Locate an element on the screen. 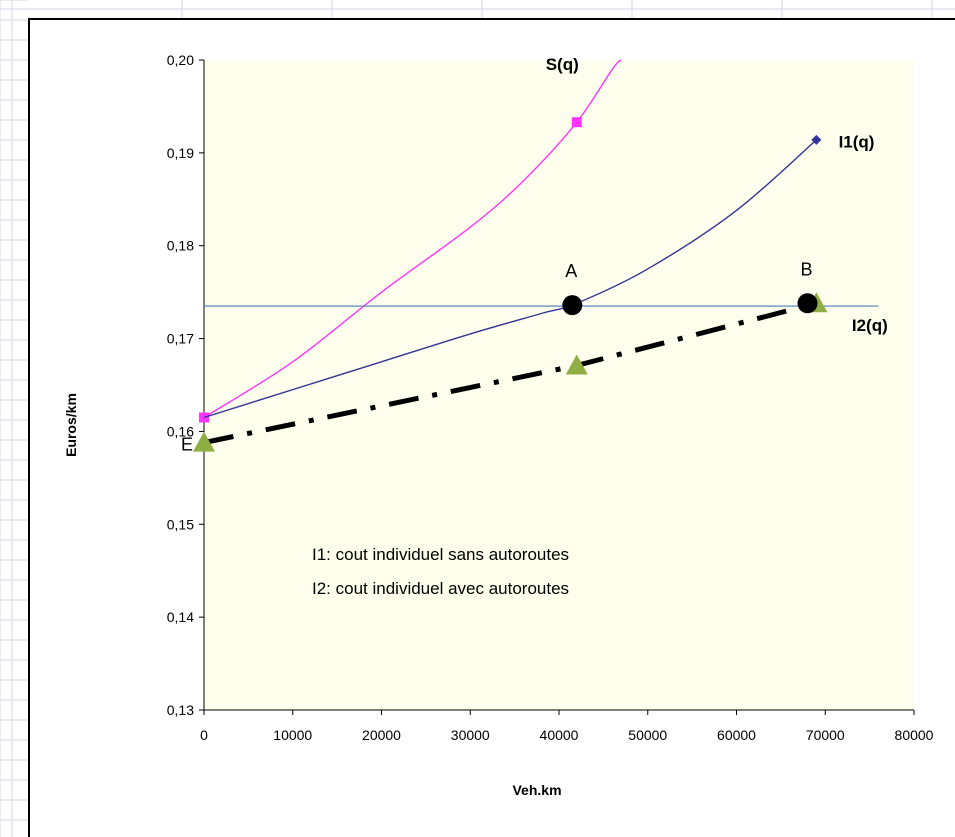  series-marker-square is located at coordinates (576, 122).